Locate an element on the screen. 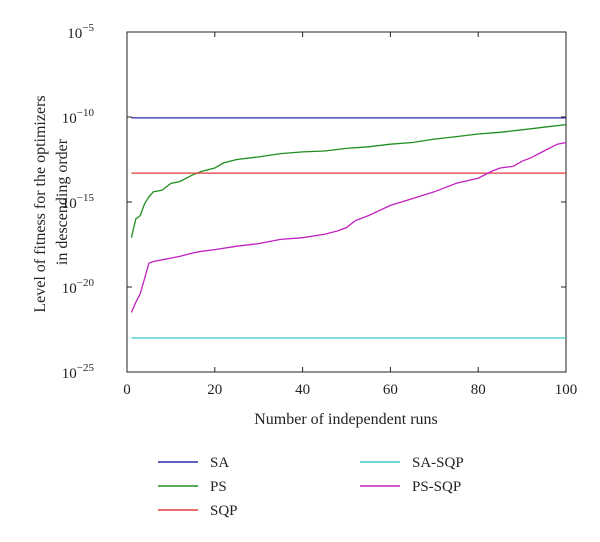 This screenshot has height=542, width=600. legend-label-sa-sqp: SA-SQP is located at coordinates (438, 463).